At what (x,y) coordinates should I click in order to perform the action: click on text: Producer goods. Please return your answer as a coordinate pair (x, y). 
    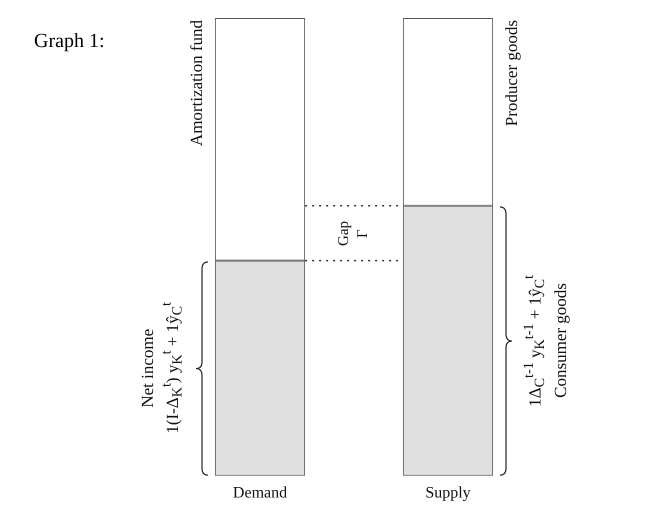
    Looking at the image, I should click on (511, 73).